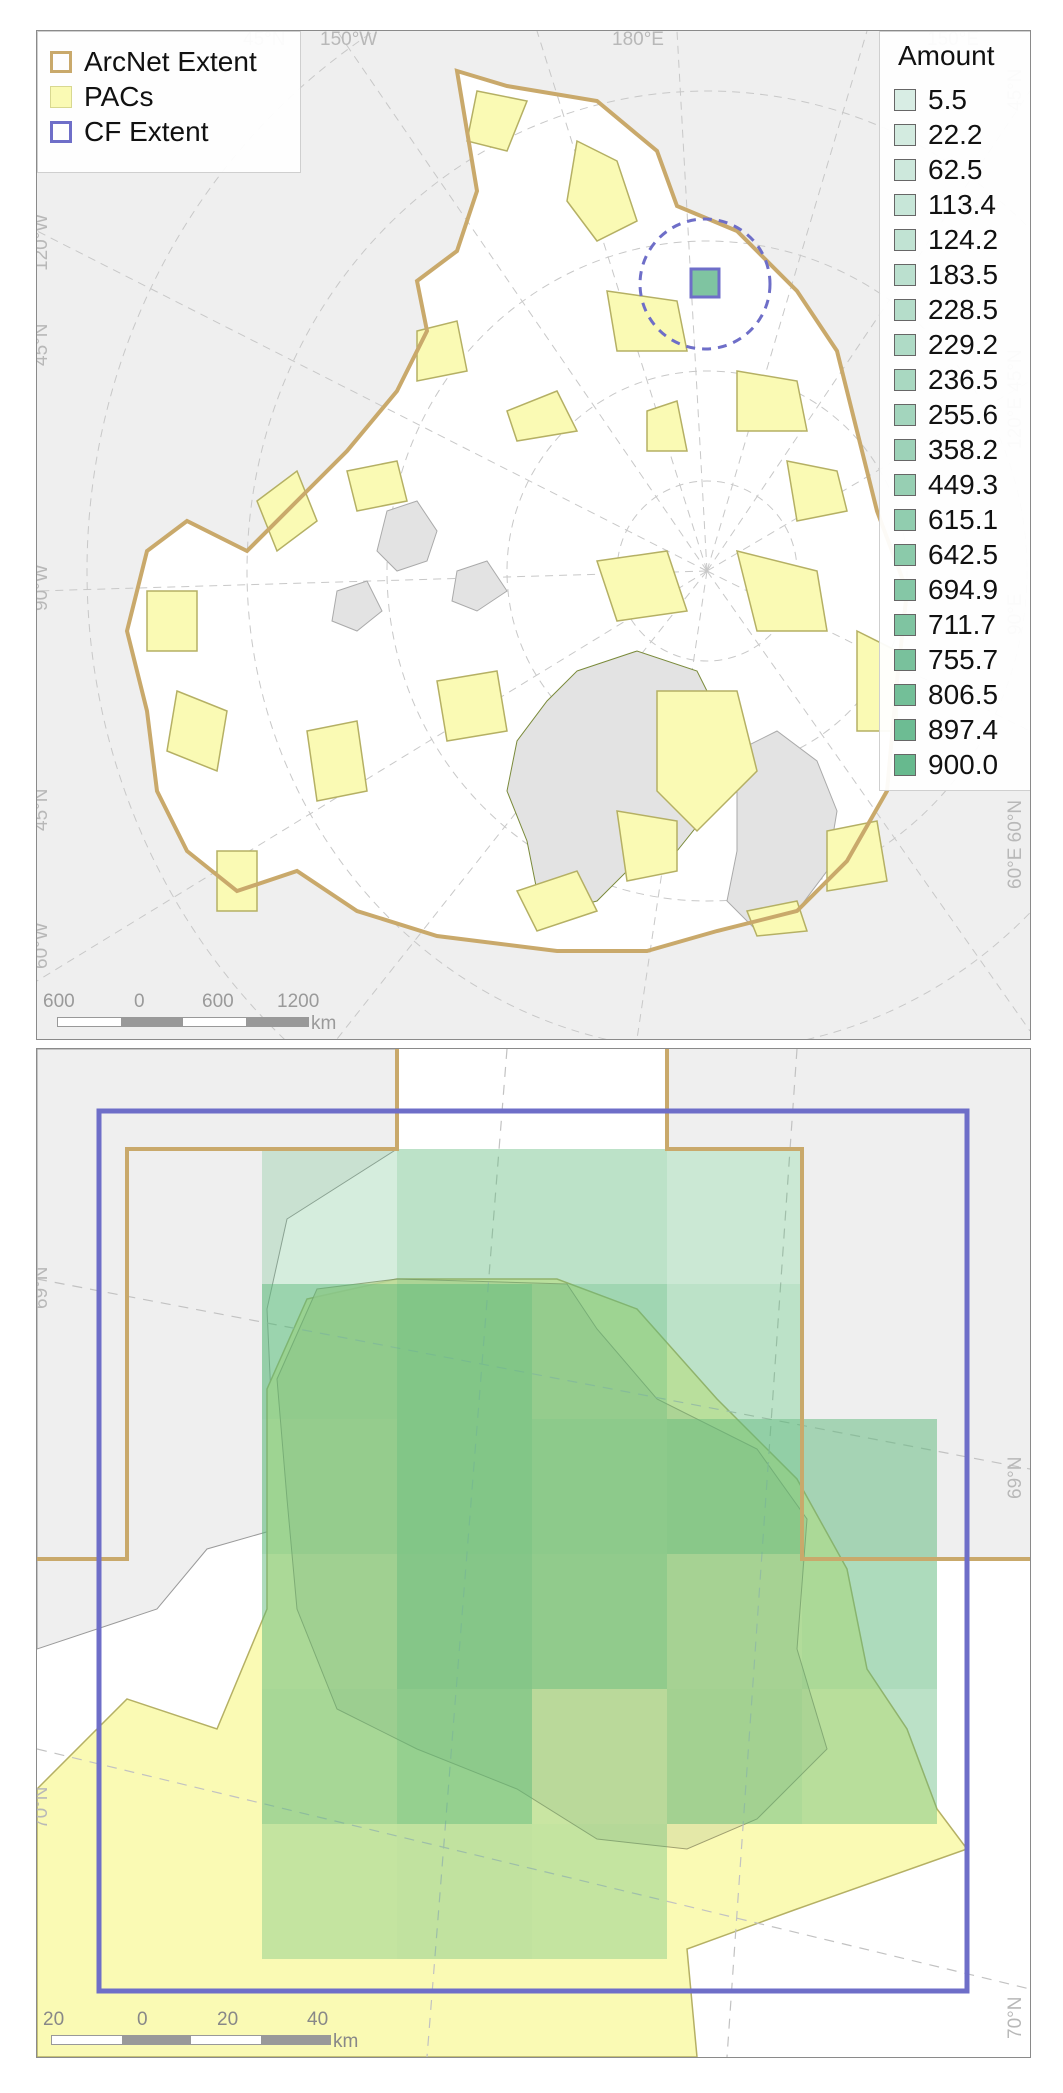 The width and height of the screenshot is (1063, 2093). I want to click on scalebar-label: 0, so click(139, 1001).